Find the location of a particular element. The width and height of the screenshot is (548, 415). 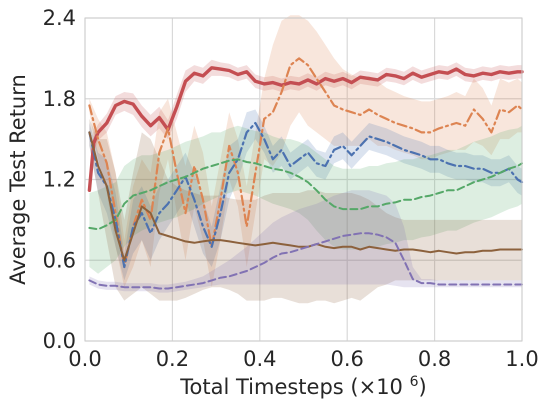

x-axis-label: Total Timesteps (×10 6) is located at coordinates (302, 386).